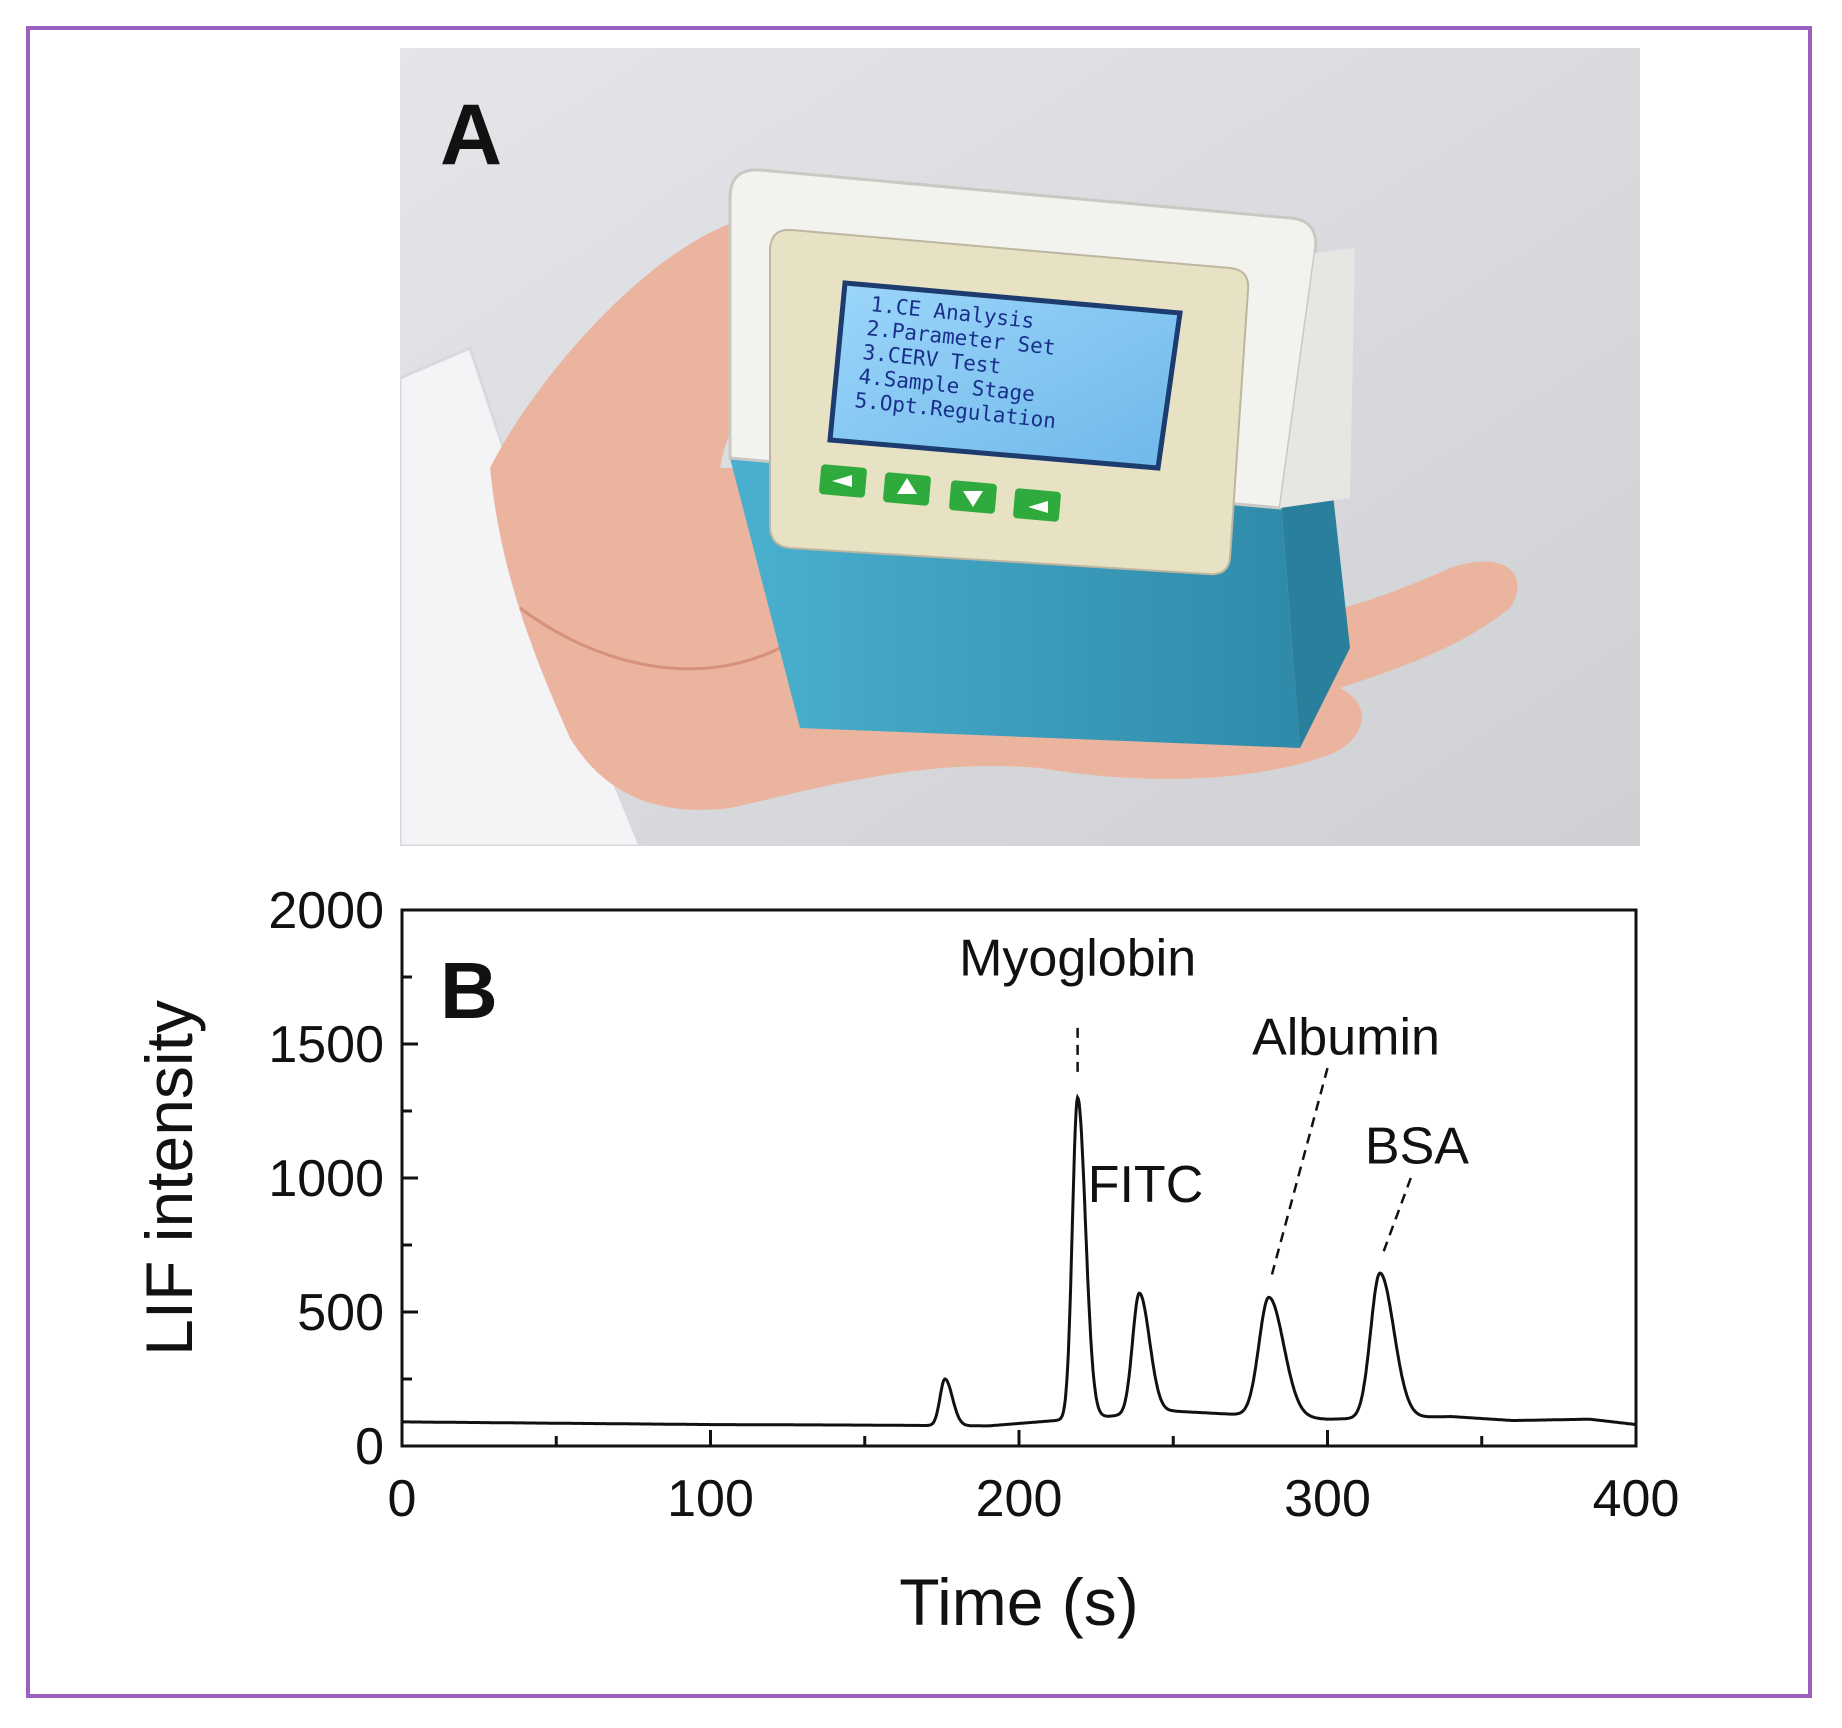  I want to click on device-cap-side, so click(1317, 378).